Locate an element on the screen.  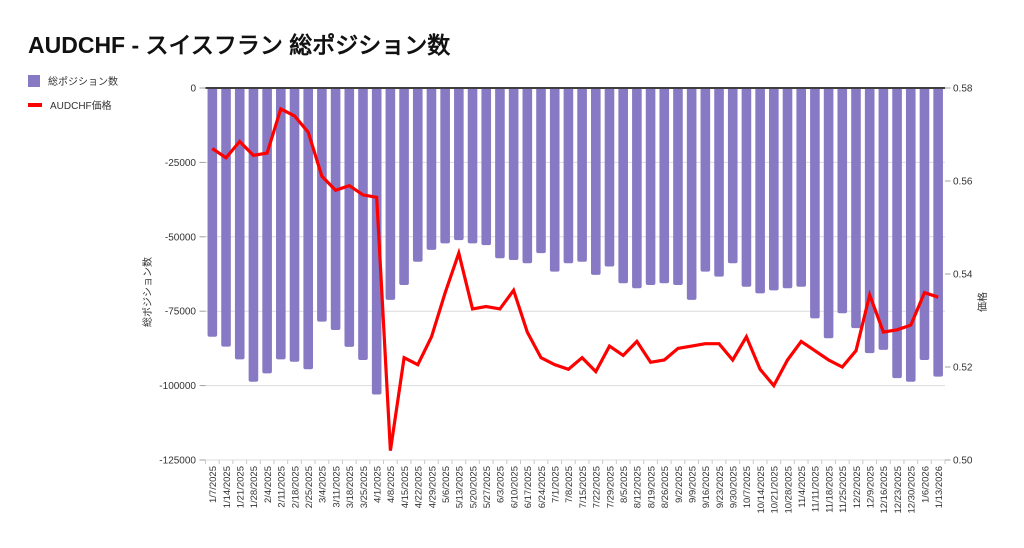
x-axis-label: 9/2/2025 is located at coordinates (679, 484).